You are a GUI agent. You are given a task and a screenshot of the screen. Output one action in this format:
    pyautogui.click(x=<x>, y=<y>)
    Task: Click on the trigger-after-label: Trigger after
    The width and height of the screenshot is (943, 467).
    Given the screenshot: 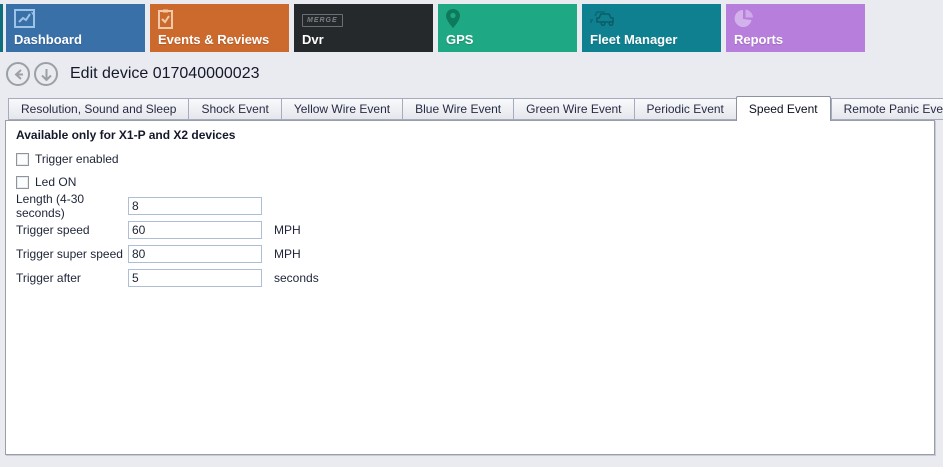 What is the action you would take?
    pyautogui.click(x=48, y=278)
    